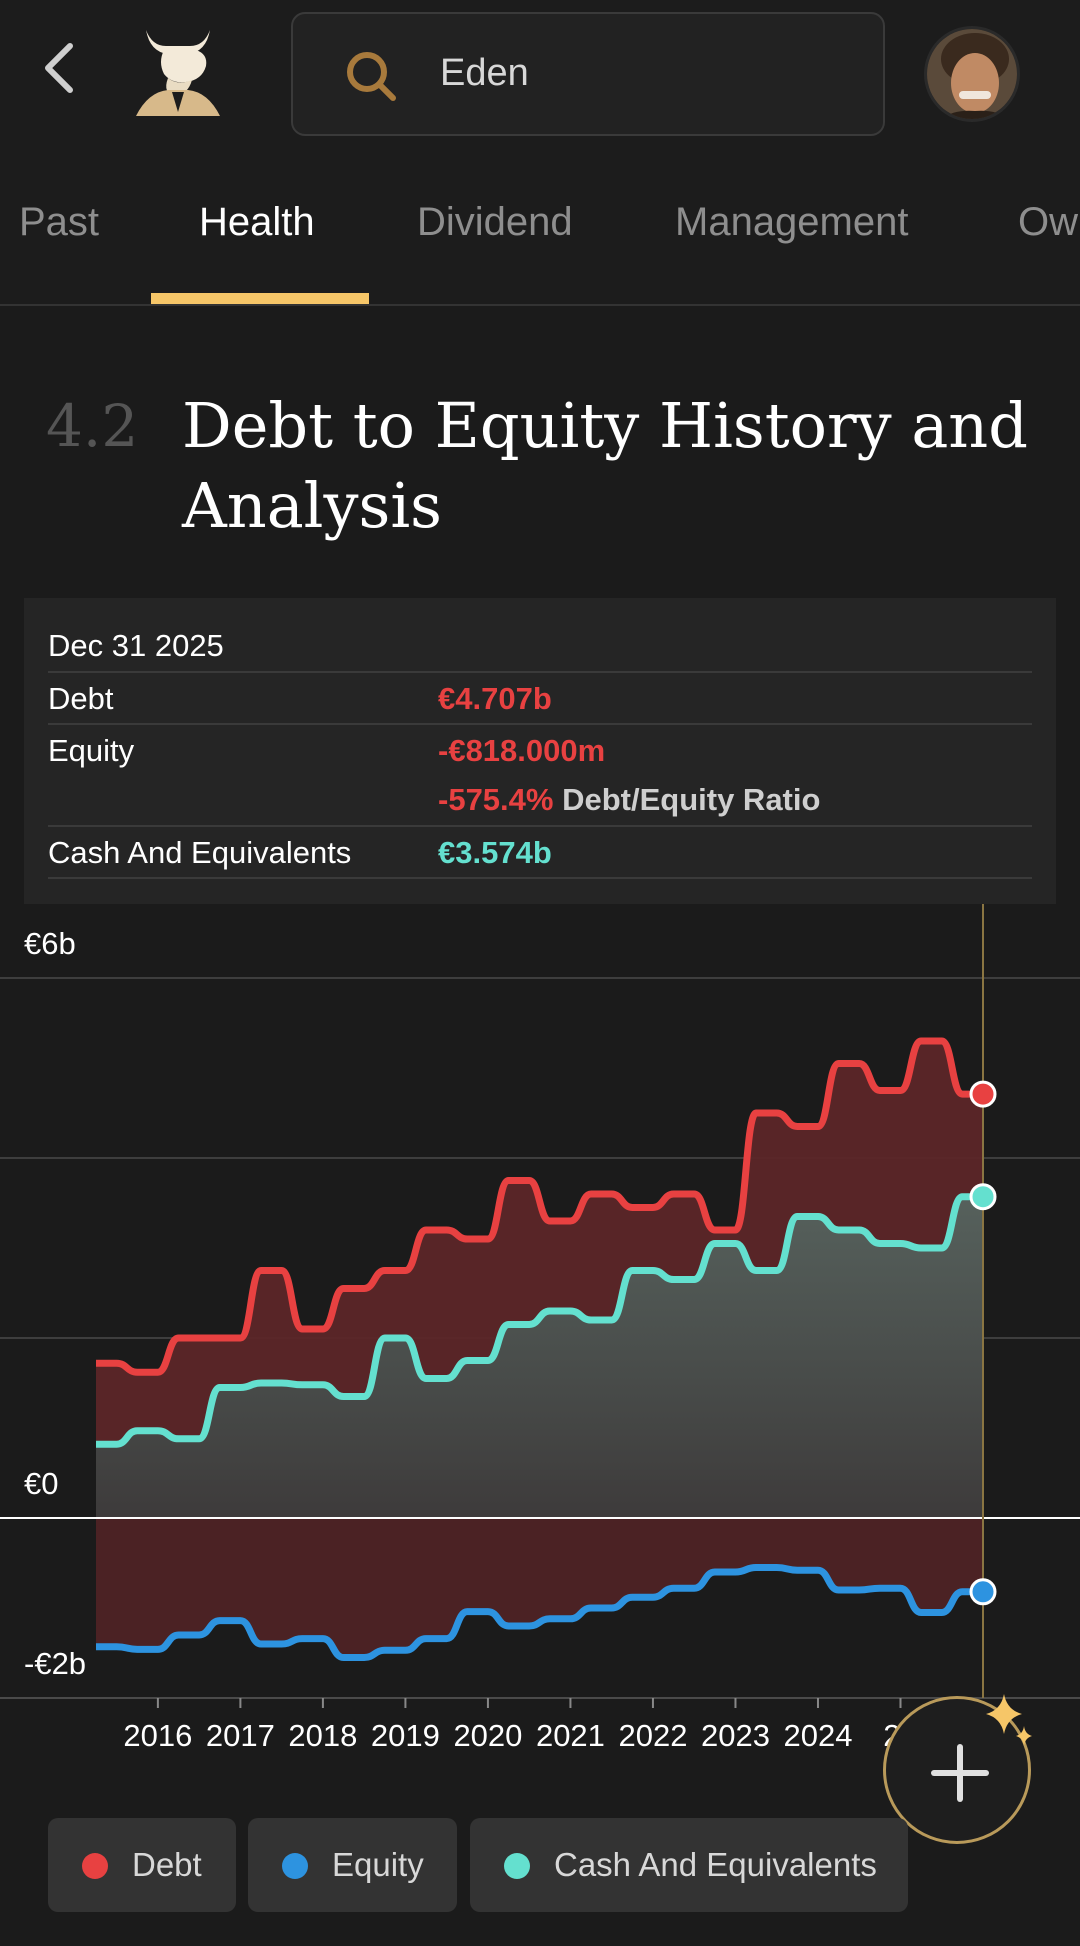 Image resolution: width=1080 pixels, height=1946 pixels. Describe the element at coordinates (81, 698) in the screenshot. I see `debt-label: Debt` at that location.